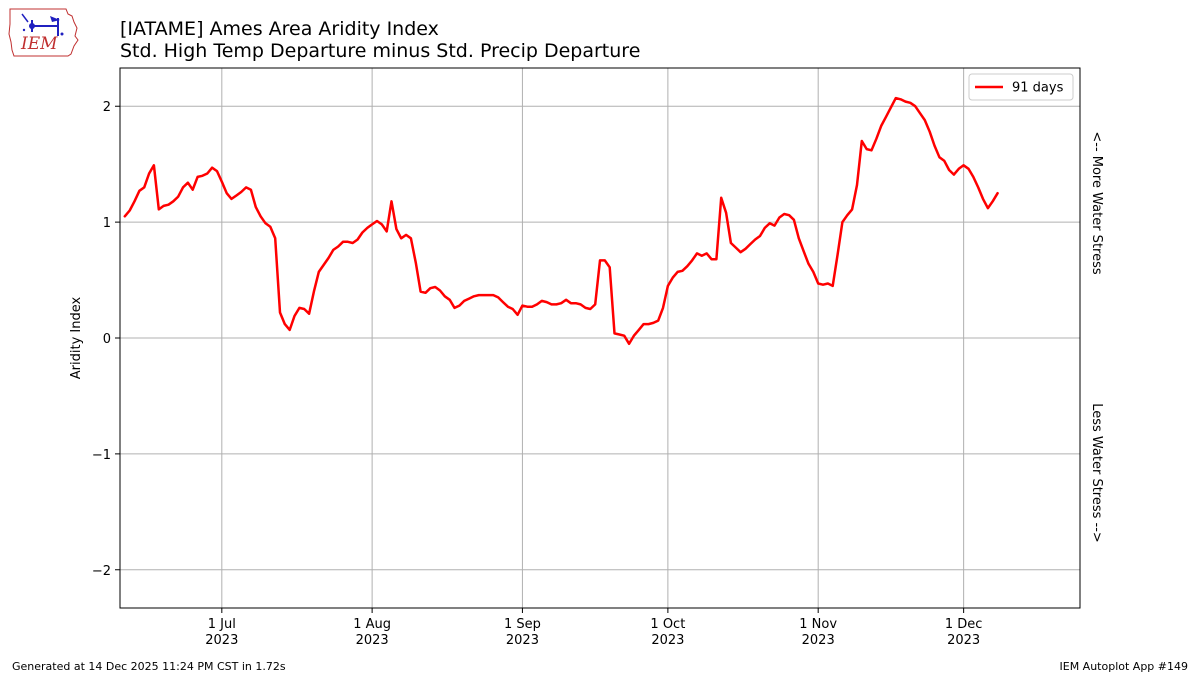 This screenshot has height=675, width=1200. I want to click on y-tick-label: 1, so click(107, 223).